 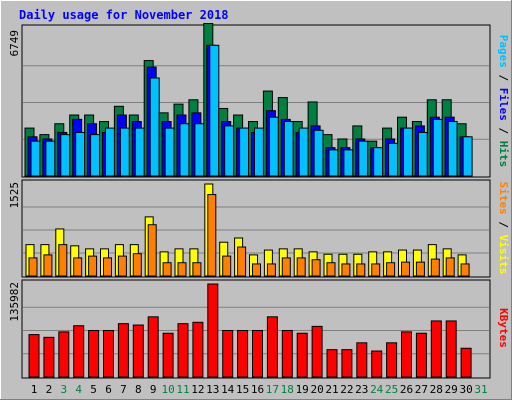 I want to click on x-tick-20: 20, so click(x=316, y=389).